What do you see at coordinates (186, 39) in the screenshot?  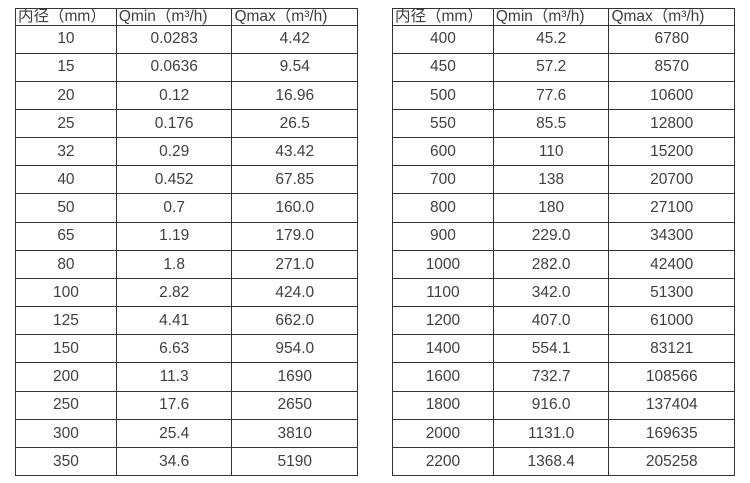 I see `table-row: 10 0.0283 4.42` at bounding box center [186, 39].